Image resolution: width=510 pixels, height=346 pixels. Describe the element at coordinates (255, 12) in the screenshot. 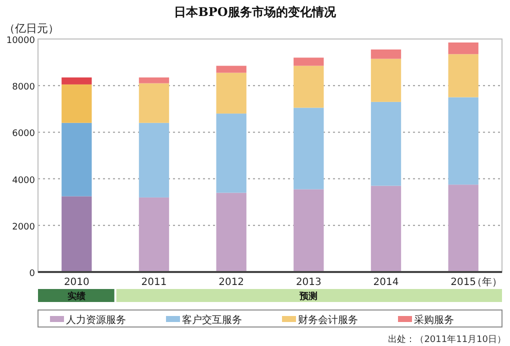

I see `chart-title: 日本BPO服务市场的变化情况` at that location.